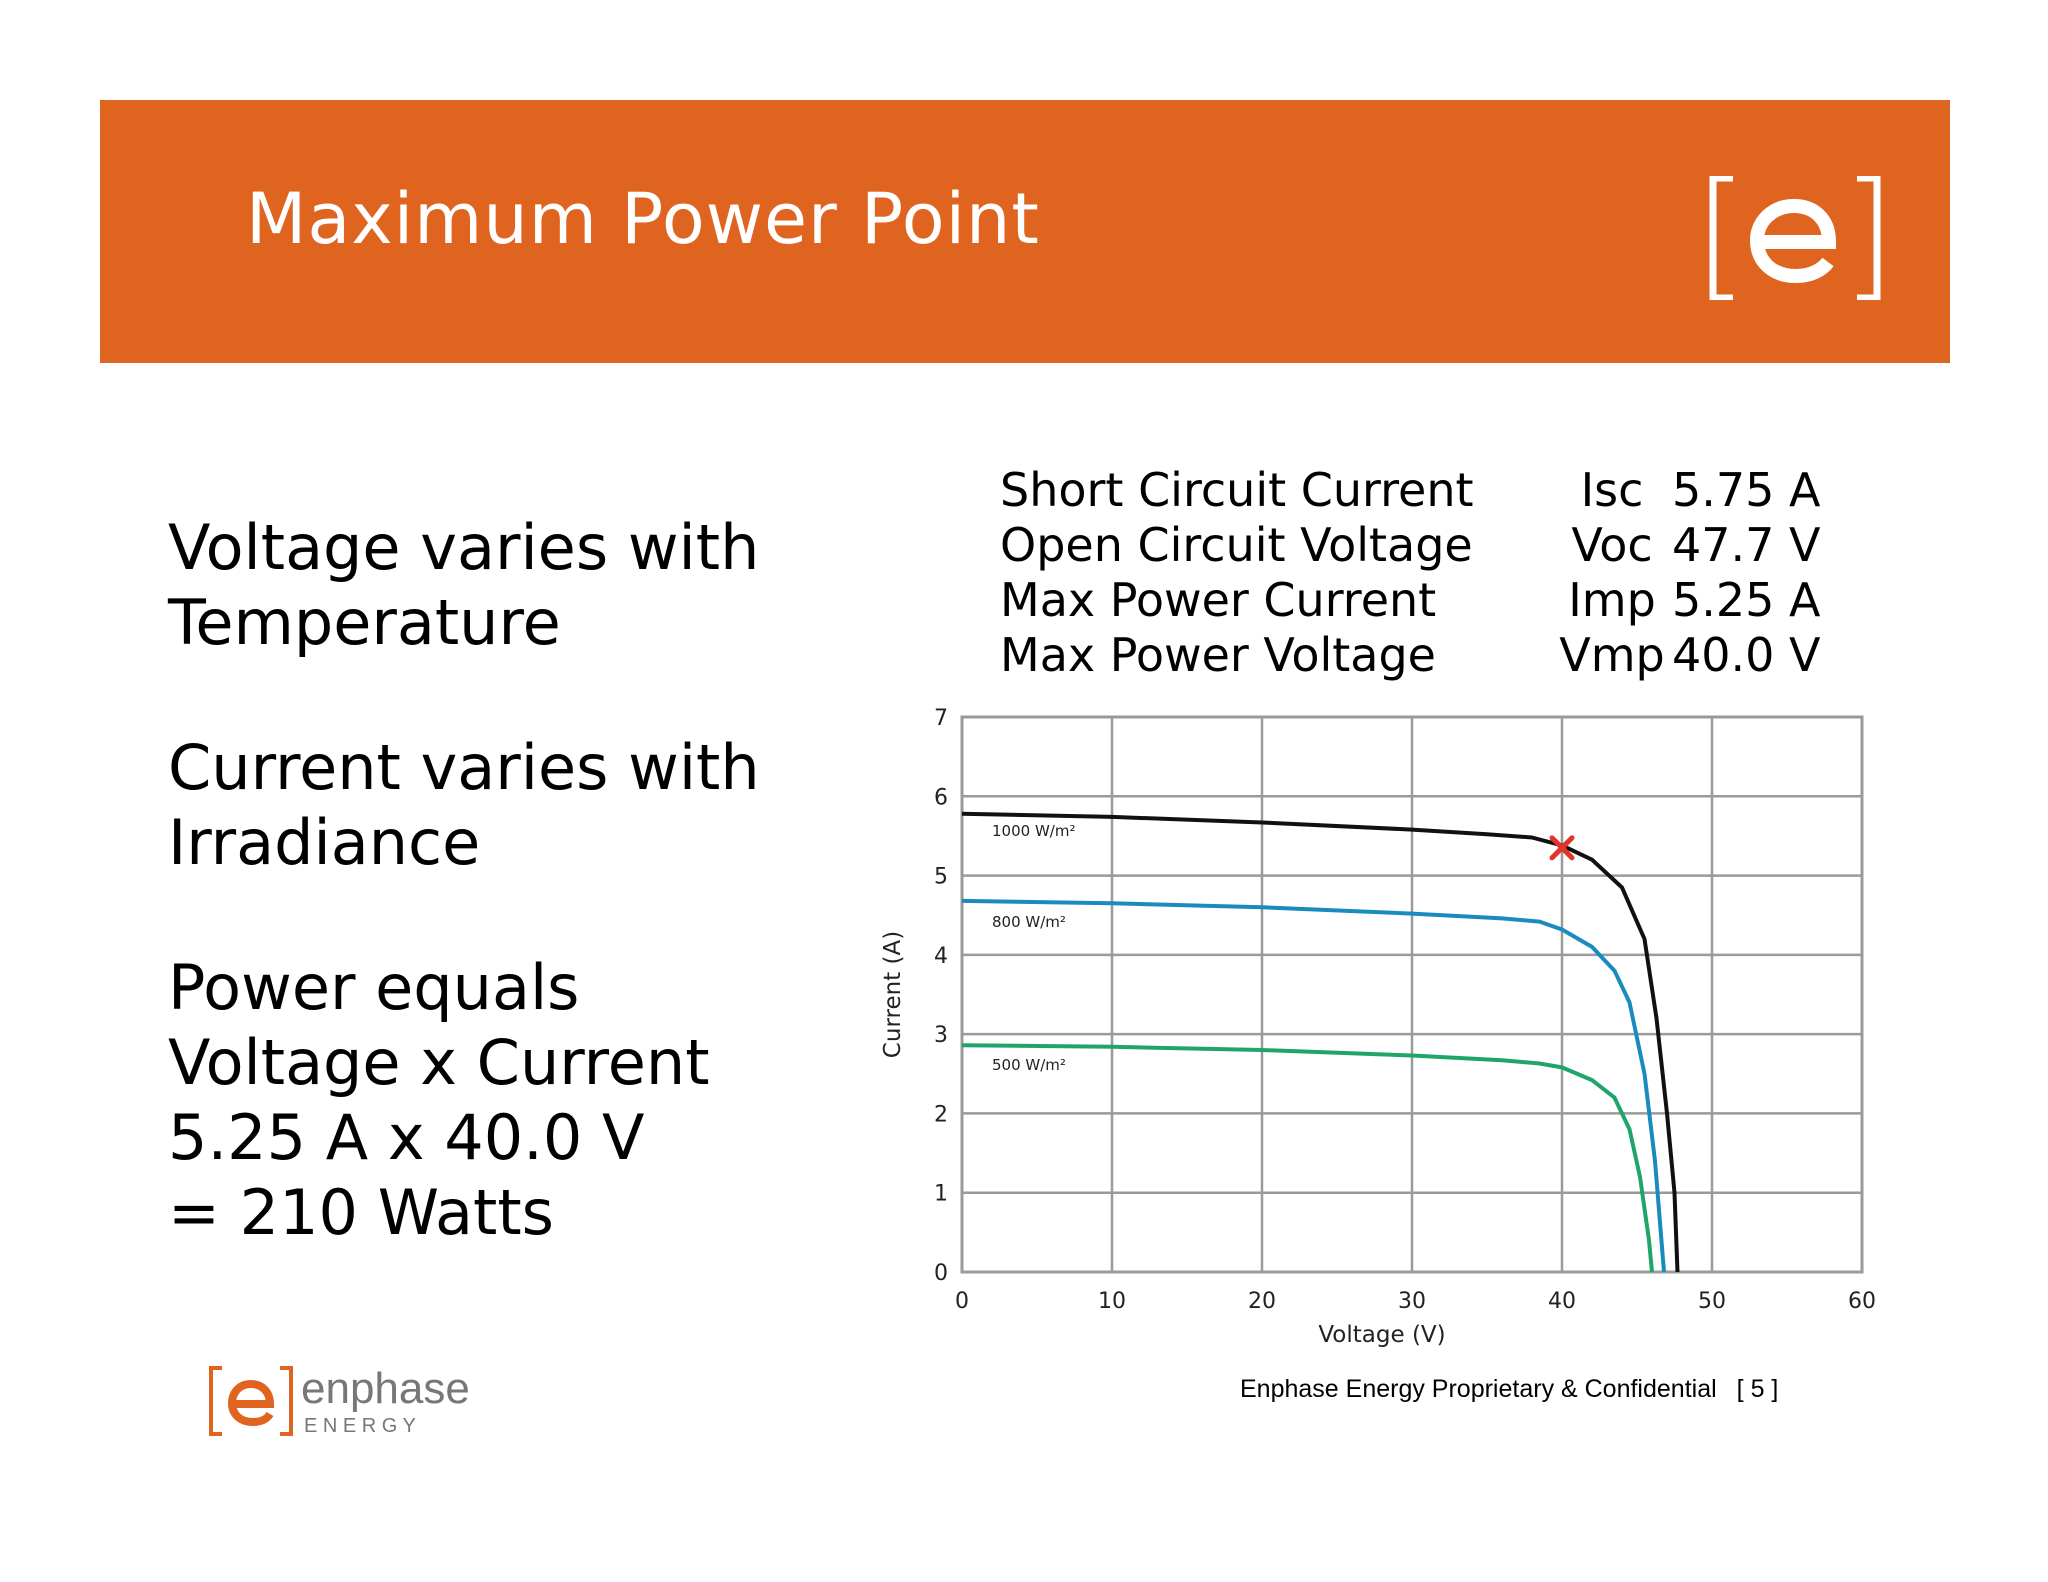  Describe the element at coordinates (464, 585) in the screenshot. I see `bullet-temperature: Voltage varies with Temperature` at that location.